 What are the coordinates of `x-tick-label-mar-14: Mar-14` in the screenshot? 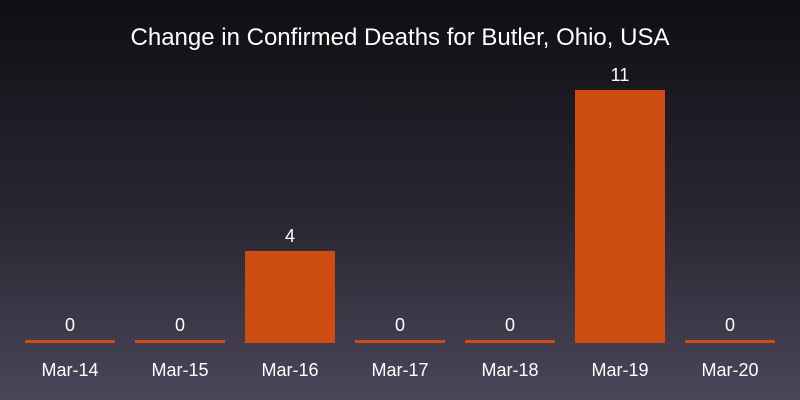 It's located at (69, 370).